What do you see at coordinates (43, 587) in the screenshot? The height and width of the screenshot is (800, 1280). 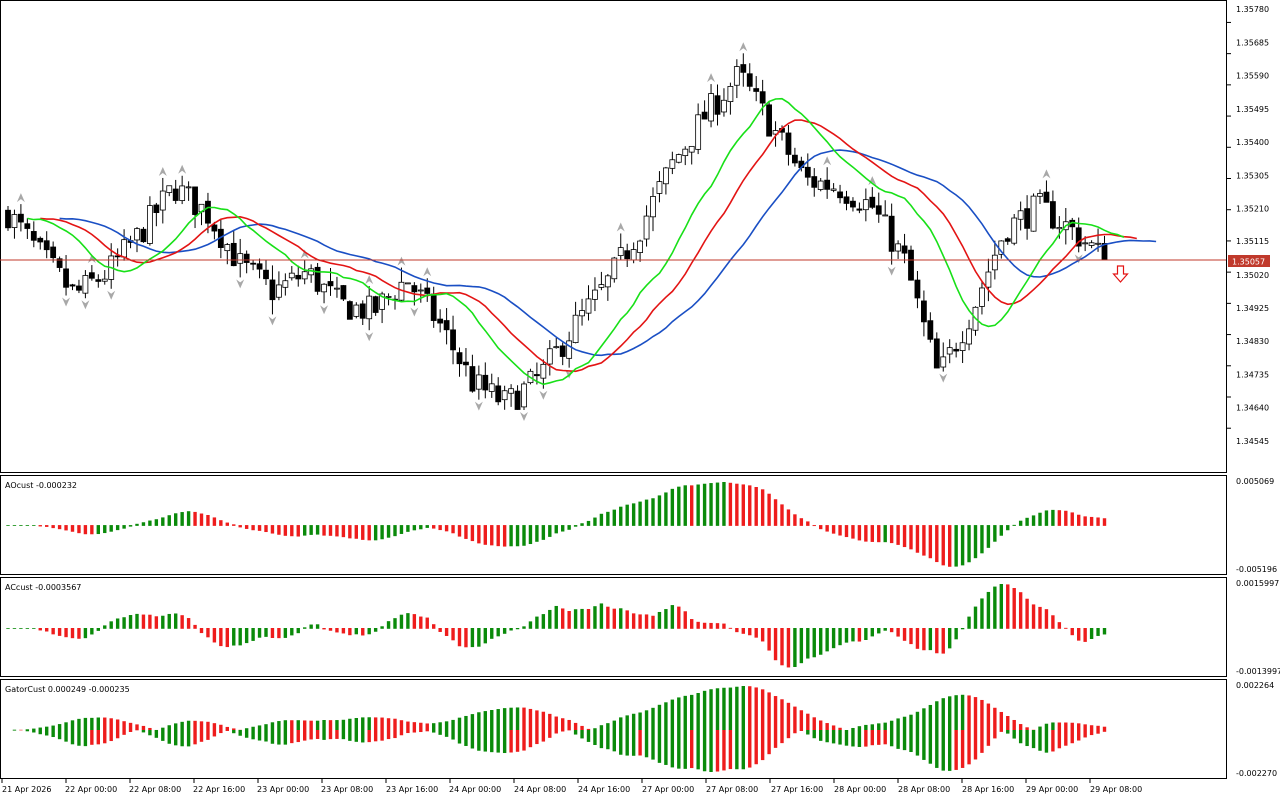 I see `ac-title: ACcust -0.0003567` at bounding box center [43, 587].